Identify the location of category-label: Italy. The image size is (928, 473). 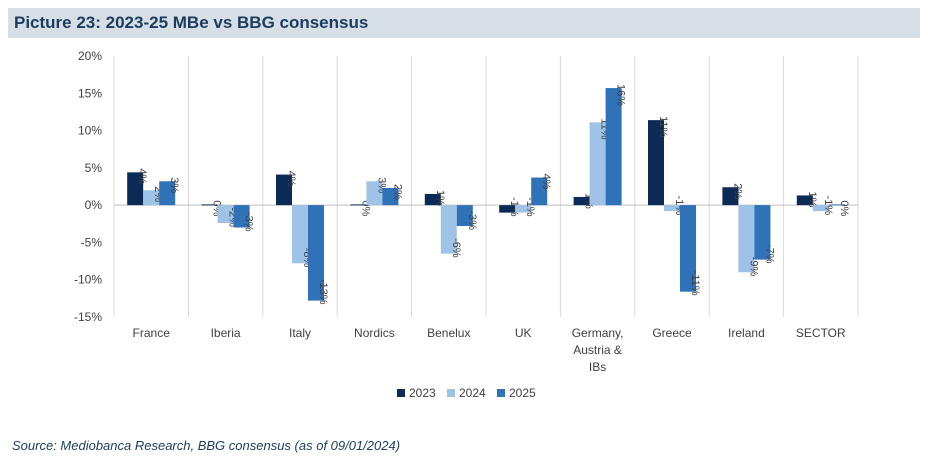
(300, 333).